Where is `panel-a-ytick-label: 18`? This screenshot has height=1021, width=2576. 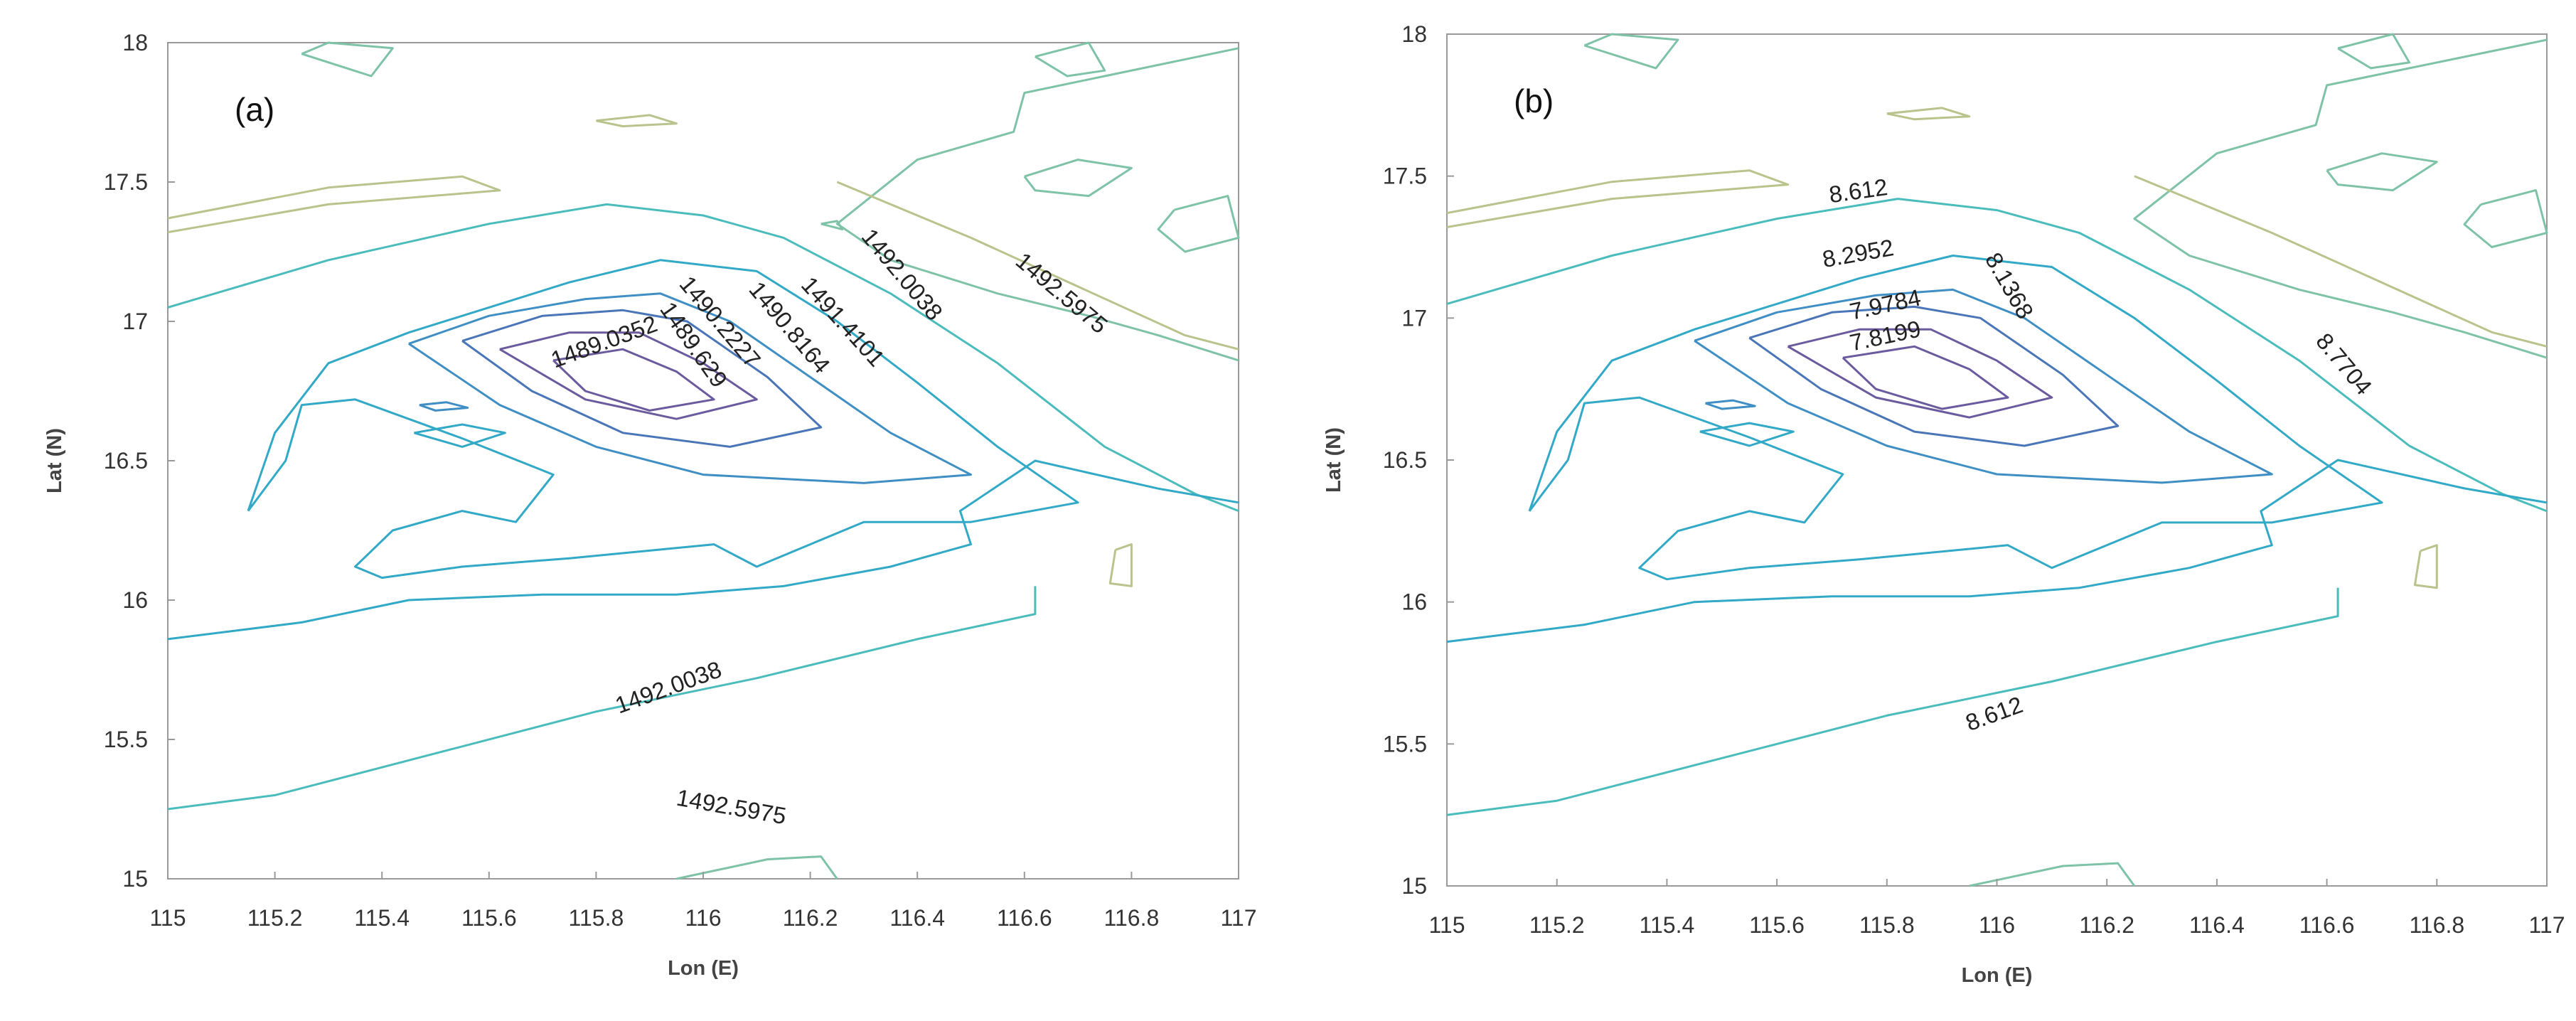
panel-a-ytick-label: 18 is located at coordinates (135, 42).